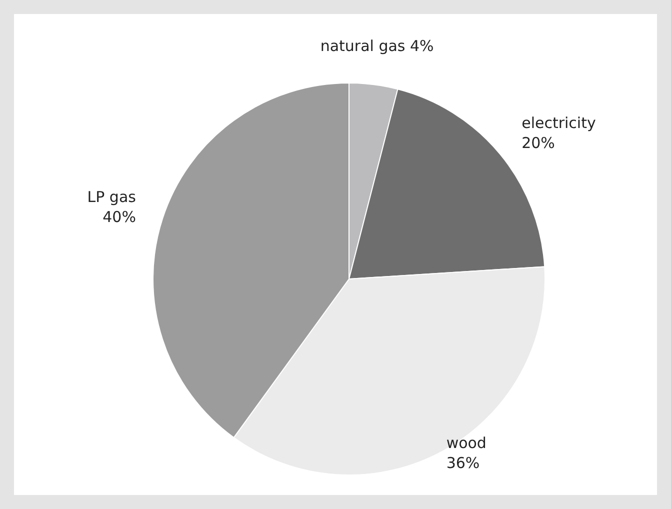 This screenshot has height=509, width=671. What do you see at coordinates (538, 143) in the screenshot?
I see `data-label: 20%` at bounding box center [538, 143].